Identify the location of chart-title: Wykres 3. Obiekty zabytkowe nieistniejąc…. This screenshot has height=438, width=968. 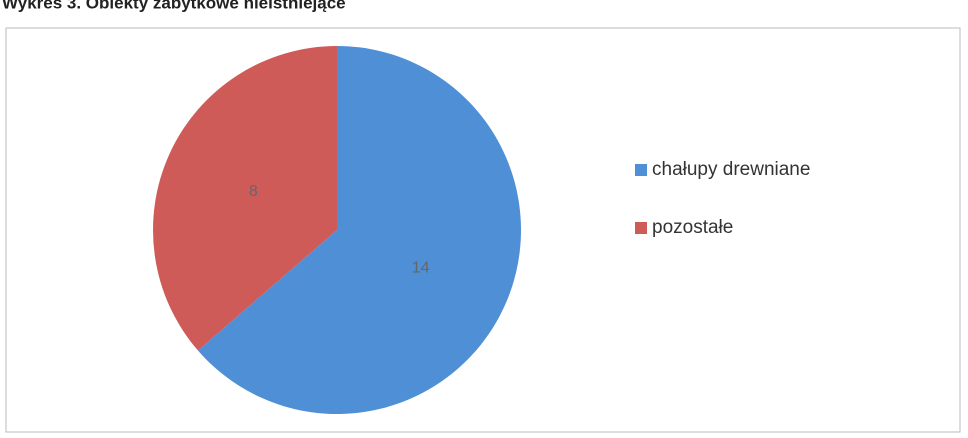
(174, 6).